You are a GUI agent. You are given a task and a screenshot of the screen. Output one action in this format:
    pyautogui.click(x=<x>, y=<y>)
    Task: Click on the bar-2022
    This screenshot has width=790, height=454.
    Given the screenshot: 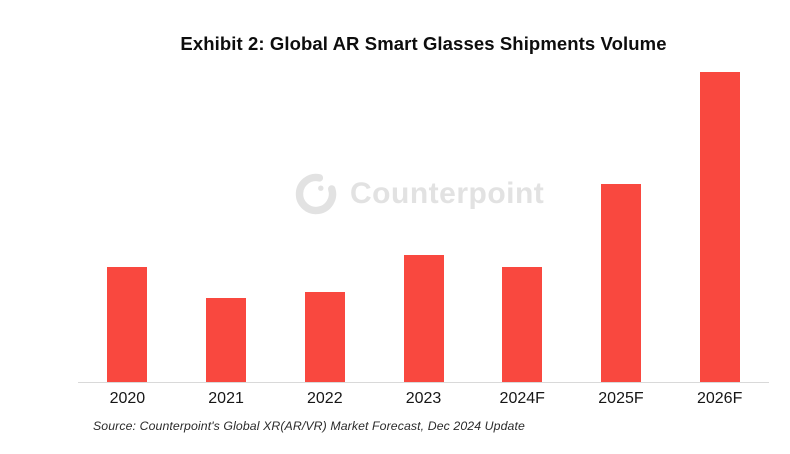 What is the action you would take?
    pyautogui.click(x=324, y=337)
    